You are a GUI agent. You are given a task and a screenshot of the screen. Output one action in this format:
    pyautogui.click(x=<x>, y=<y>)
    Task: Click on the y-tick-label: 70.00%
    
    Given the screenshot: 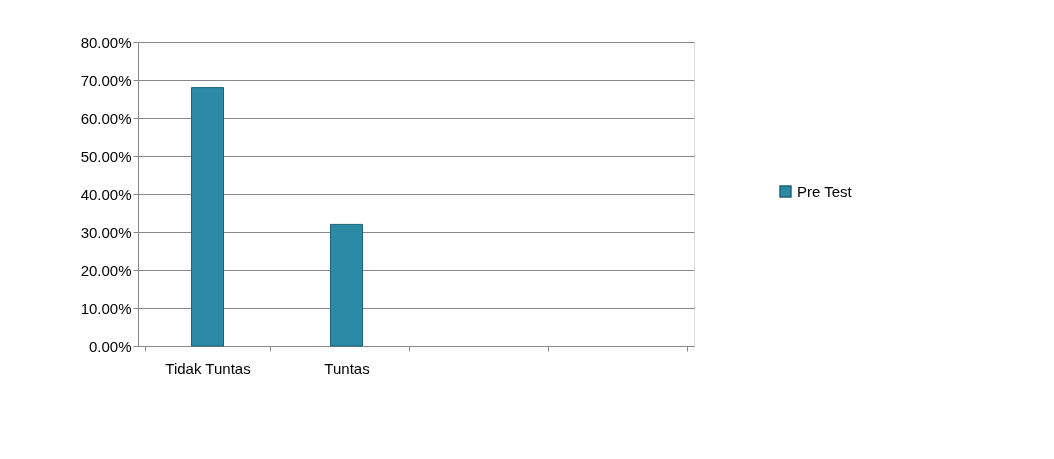 What is the action you would take?
    pyautogui.click(x=106, y=80)
    